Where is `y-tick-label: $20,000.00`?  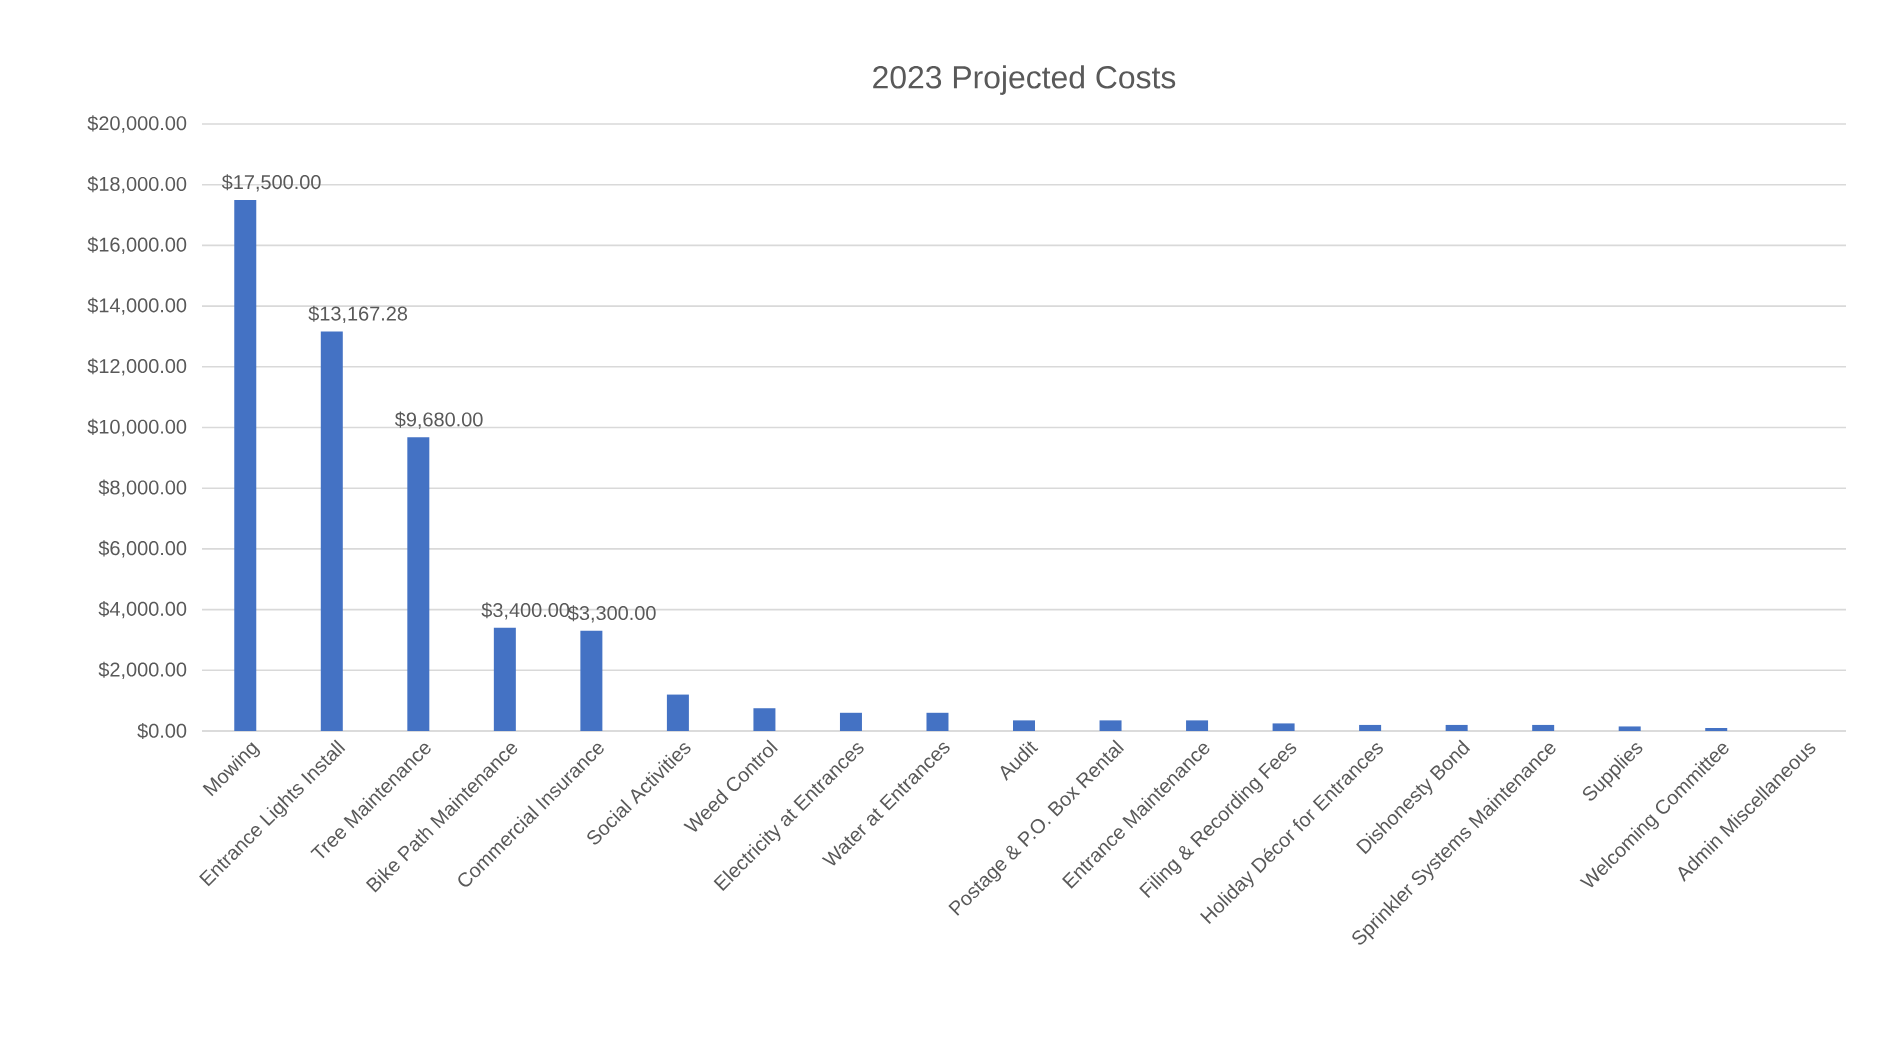
y-tick-label: $20,000.00 is located at coordinates (137, 124).